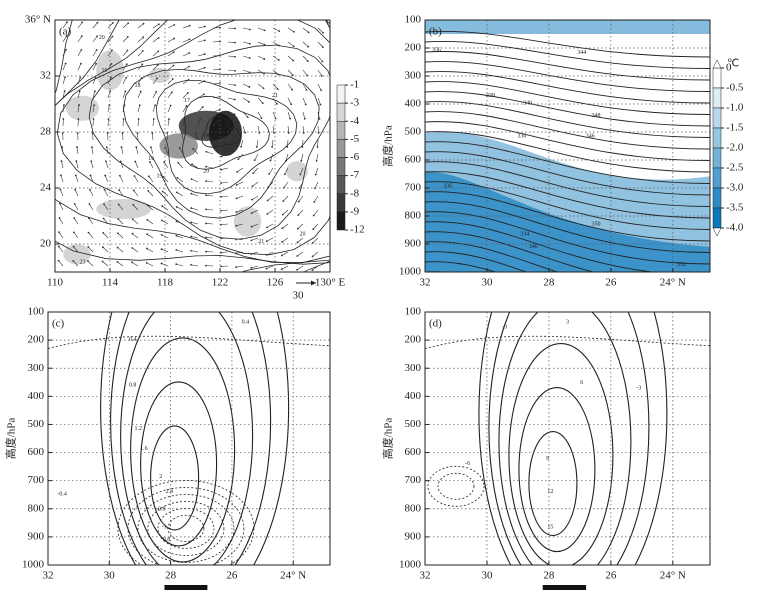 The image size is (763, 604). What do you see at coordinates (36, 480) in the screenshot?
I see `y-tick-label: 700` at bounding box center [36, 480].